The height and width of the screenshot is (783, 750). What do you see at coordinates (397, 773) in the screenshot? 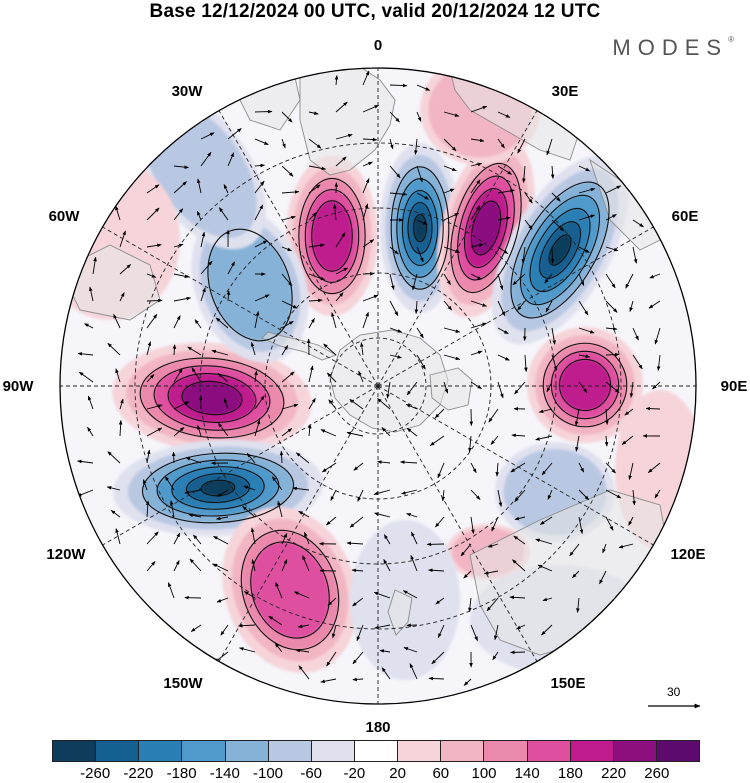
I see `colorbar-tick-label: 20` at bounding box center [397, 773].